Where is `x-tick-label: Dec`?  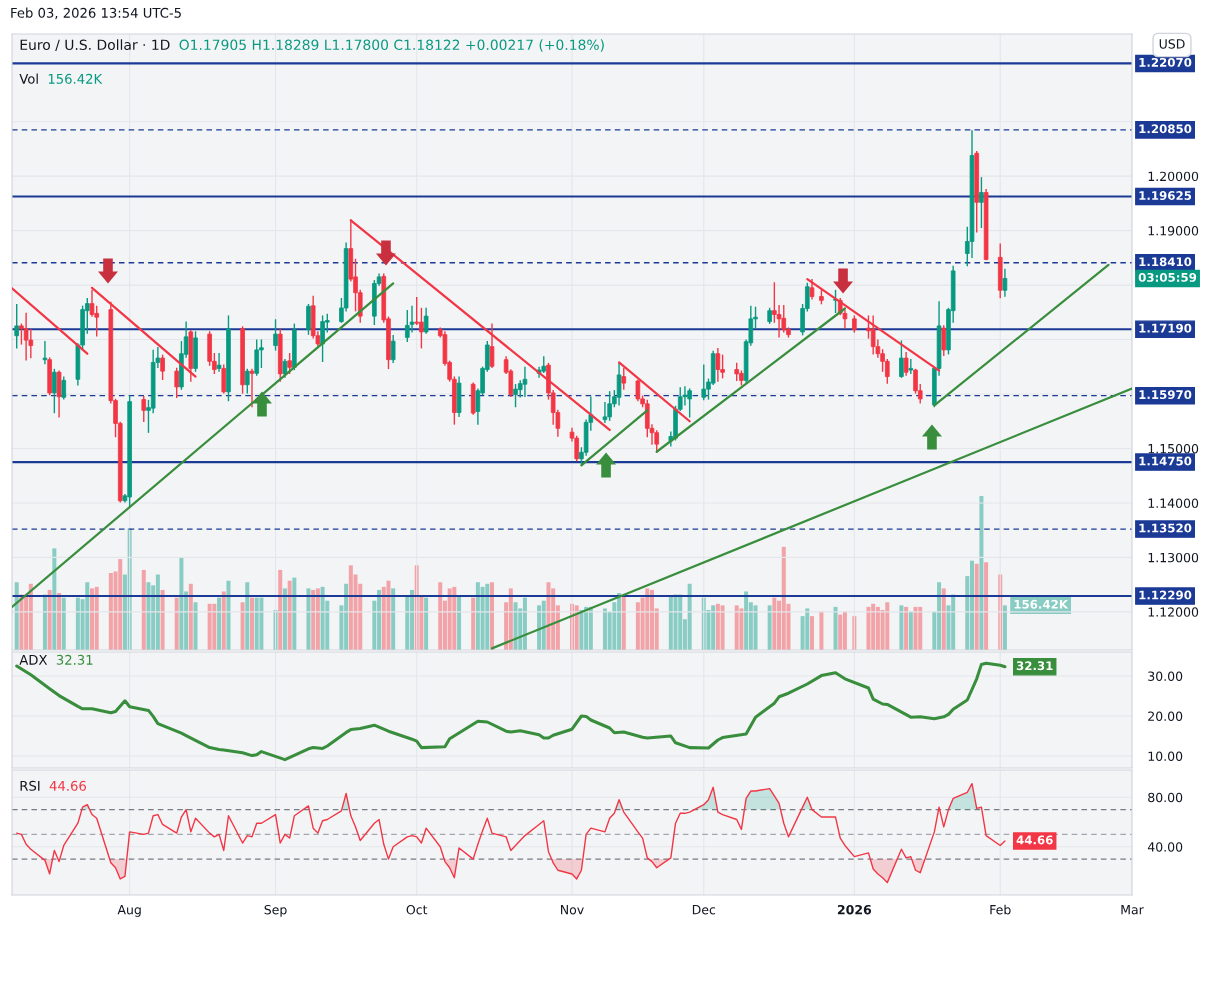 x-tick-label: Dec is located at coordinates (704, 910).